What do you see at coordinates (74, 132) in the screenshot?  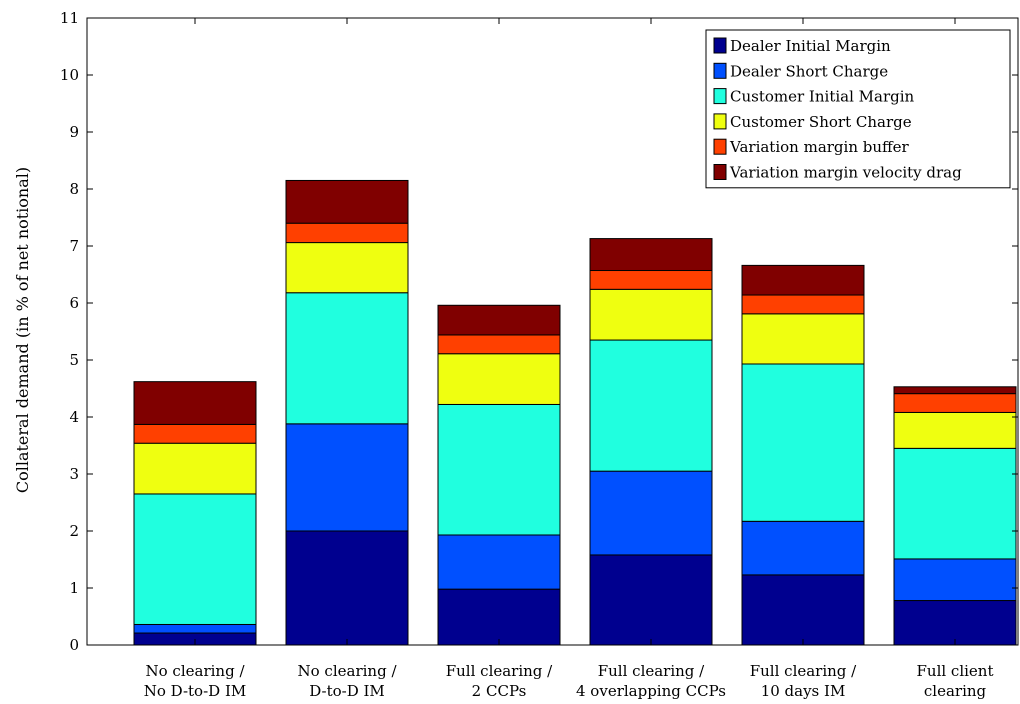 I see `y-tick-label-9: 9` at bounding box center [74, 132].